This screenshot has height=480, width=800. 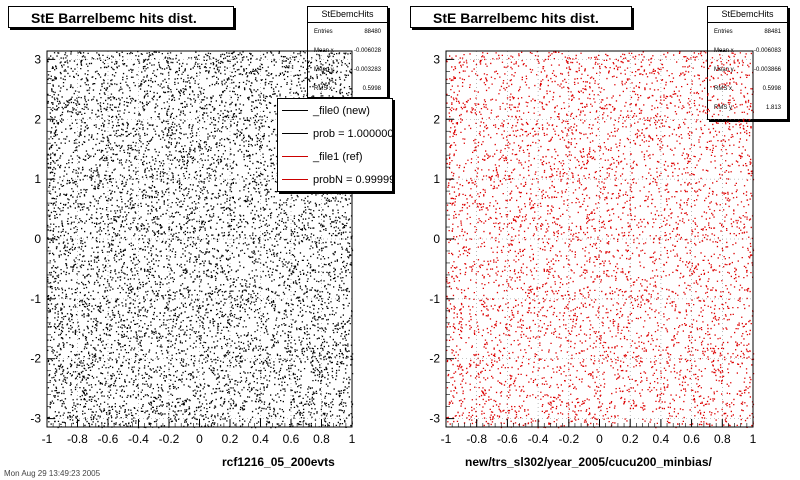 I want to click on right-x-axis-label: new/trs_sl302/year_2005/cucu200_minbias/, so click(x=588, y=462).